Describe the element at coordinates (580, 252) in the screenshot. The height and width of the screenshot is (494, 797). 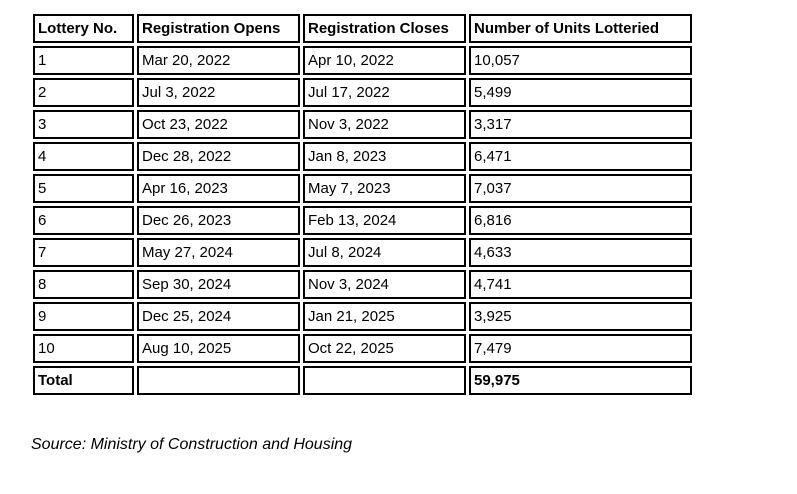
I see `table-cell: 4,633` at that location.